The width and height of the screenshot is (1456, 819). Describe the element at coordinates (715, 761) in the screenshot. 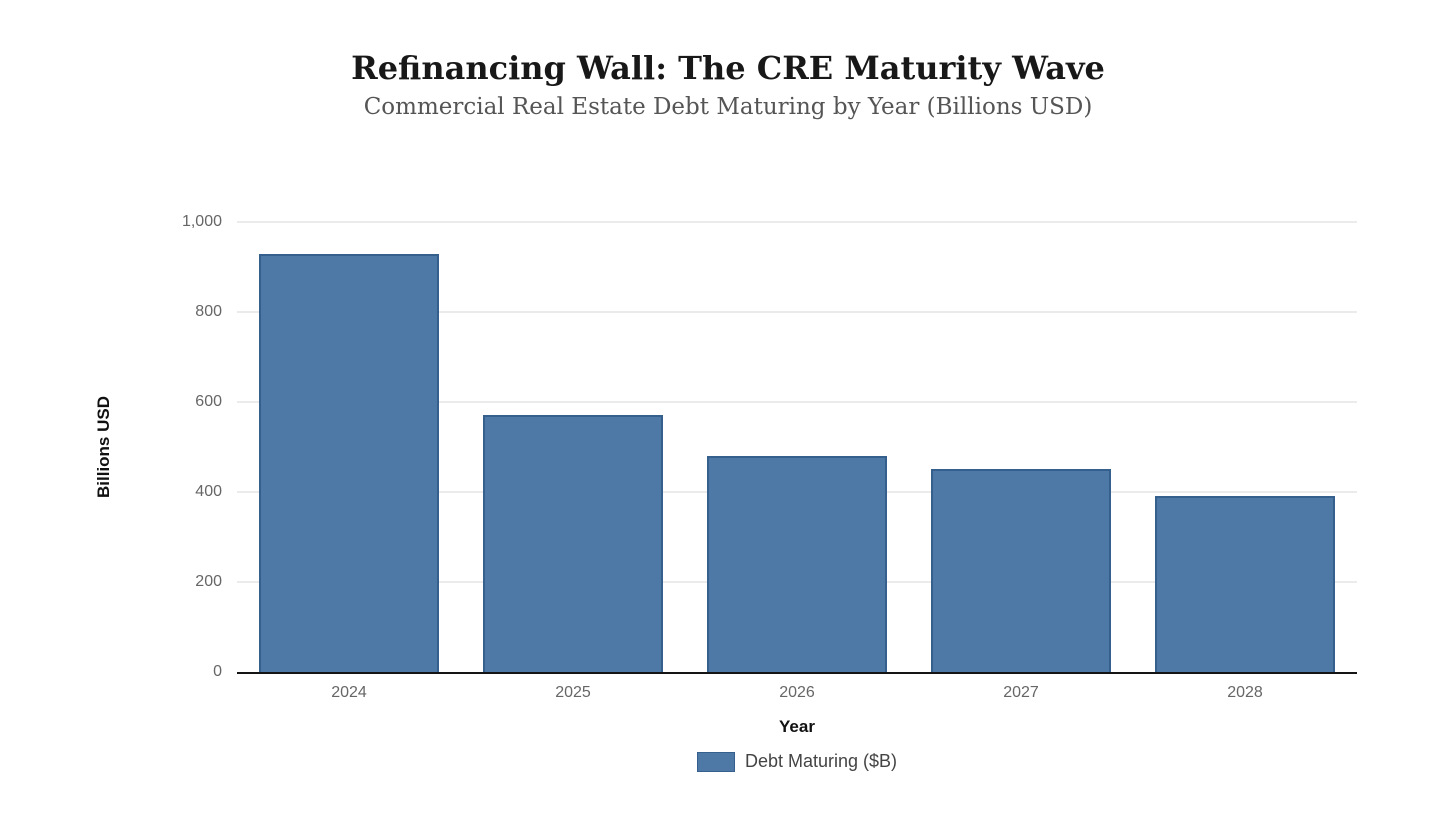

I see `legend-swatch` at that location.